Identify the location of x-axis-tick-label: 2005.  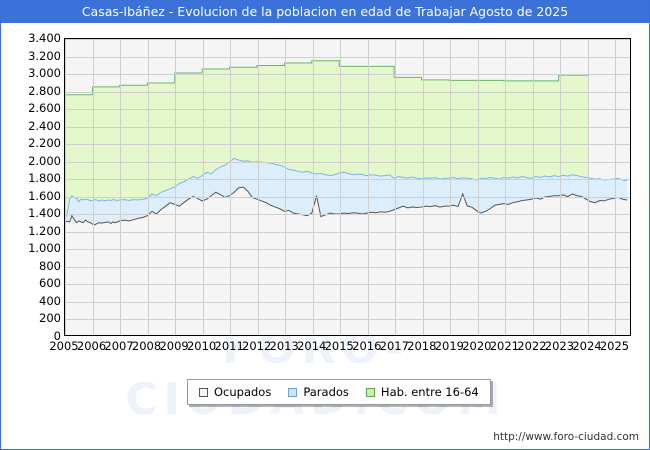
(64, 346).